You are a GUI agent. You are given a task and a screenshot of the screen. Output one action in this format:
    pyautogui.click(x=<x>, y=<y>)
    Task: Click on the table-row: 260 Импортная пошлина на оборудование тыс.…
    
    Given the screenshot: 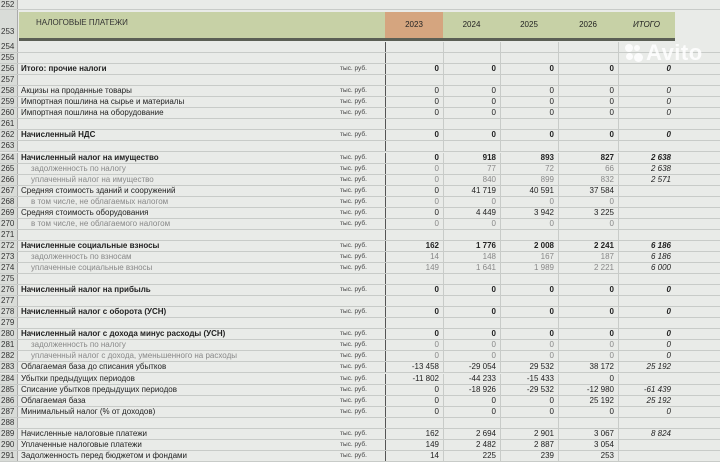 What is the action you would take?
    pyautogui.click(x=360, y=114)
    